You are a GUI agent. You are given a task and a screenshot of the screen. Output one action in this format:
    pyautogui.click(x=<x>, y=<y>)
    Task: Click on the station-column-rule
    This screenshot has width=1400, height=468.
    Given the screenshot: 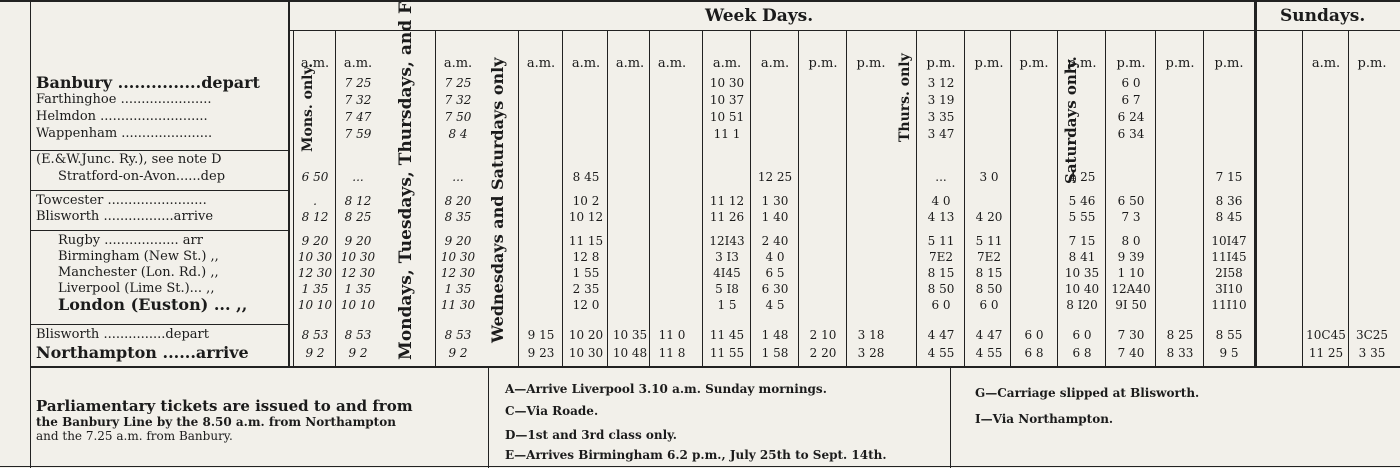 What is the action you would take?
    pyautogui.click(x=289, y=184)
    